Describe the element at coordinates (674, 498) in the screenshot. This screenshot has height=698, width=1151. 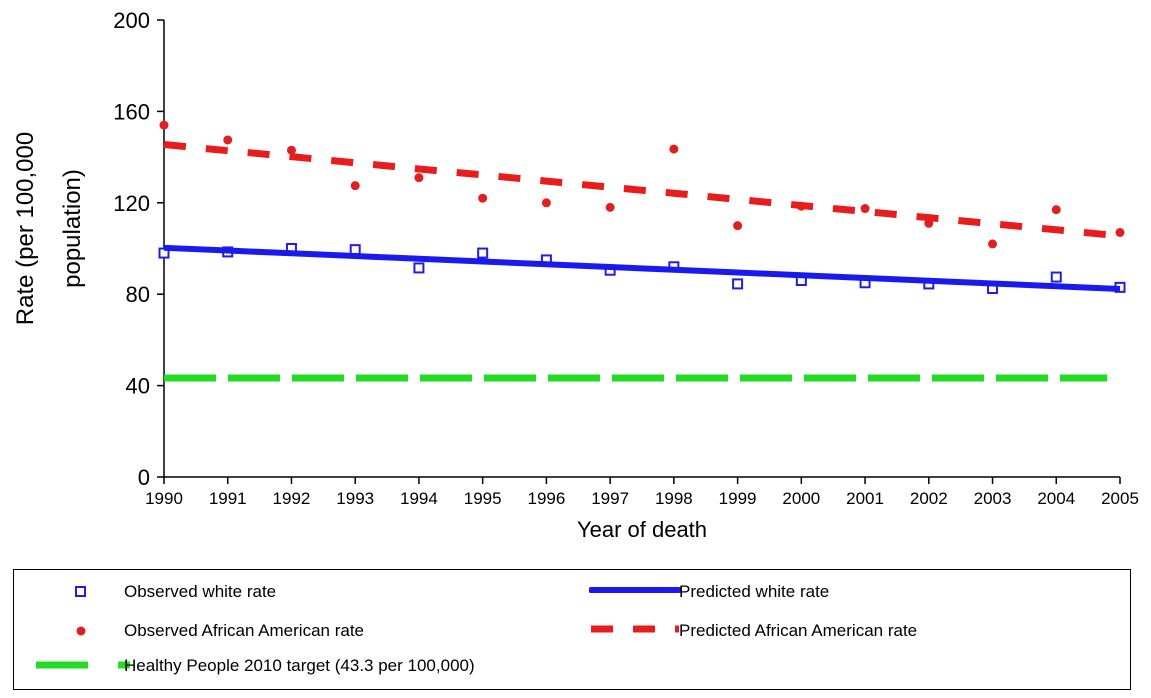
I see `x-tick-label: 1998` at that location.